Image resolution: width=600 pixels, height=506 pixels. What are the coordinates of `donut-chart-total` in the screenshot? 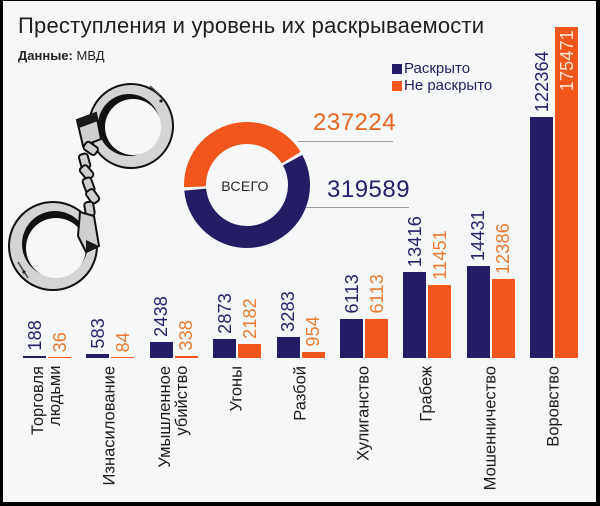 It's located at (247, 185).